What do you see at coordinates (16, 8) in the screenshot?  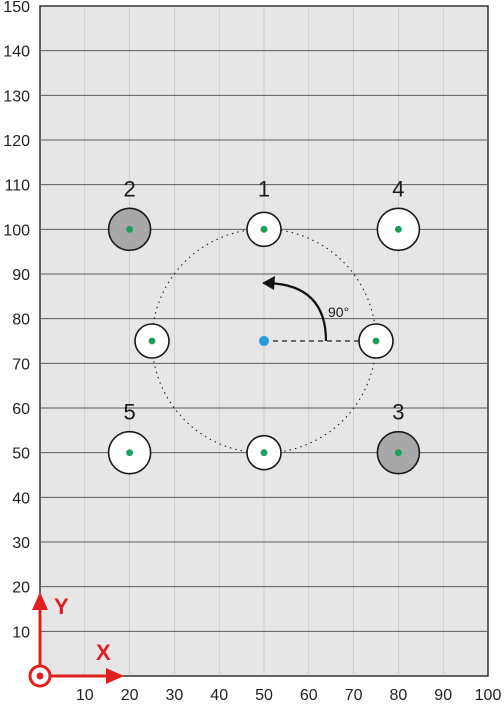 I see `y-tick-label: 150` at bounding box center [16, 8].